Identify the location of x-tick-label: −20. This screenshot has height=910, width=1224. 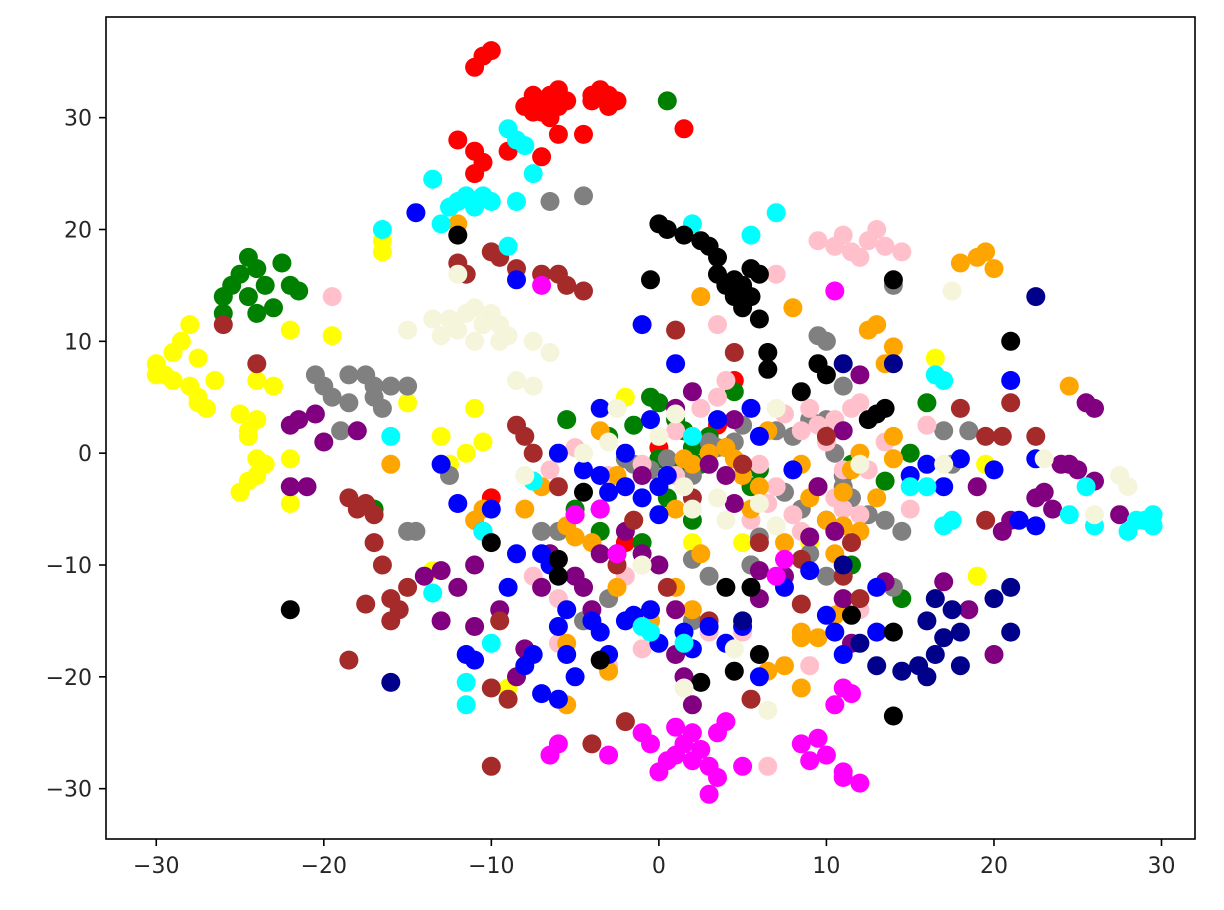
(324, 866).